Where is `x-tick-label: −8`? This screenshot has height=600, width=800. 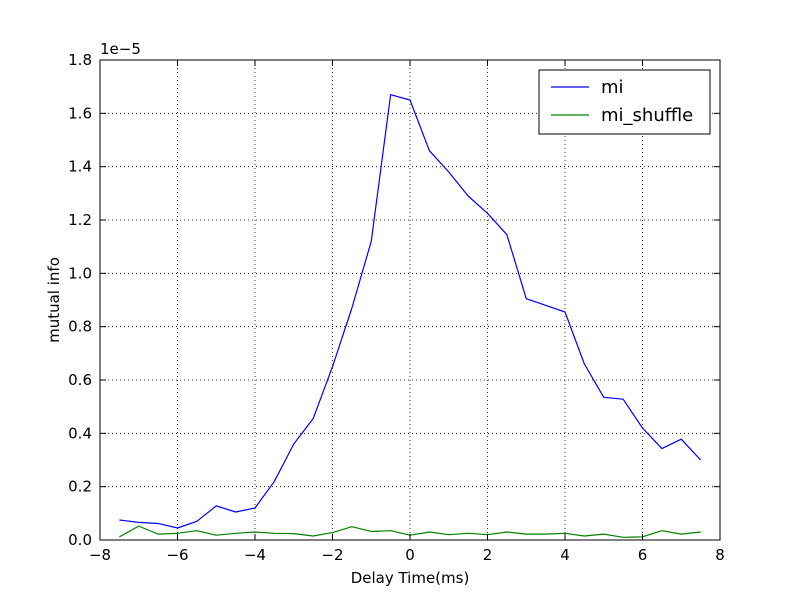 x-tick-label: −8 is located at coordinates (100, 555).